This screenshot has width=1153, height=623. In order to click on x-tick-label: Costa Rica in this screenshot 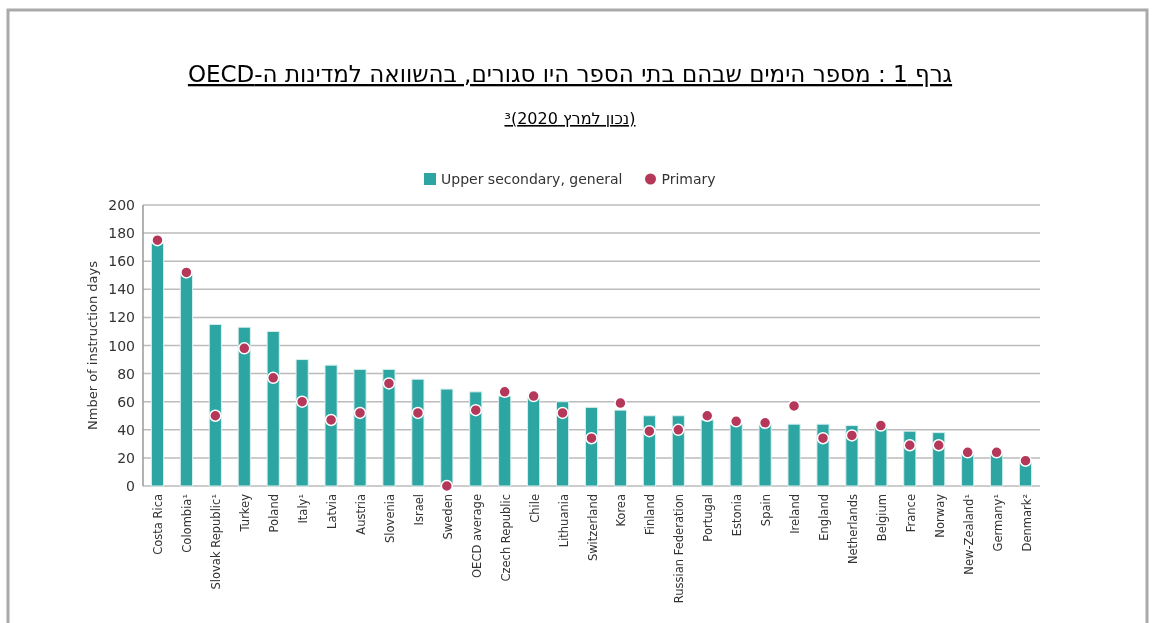, I will do `click(158, 524)`.